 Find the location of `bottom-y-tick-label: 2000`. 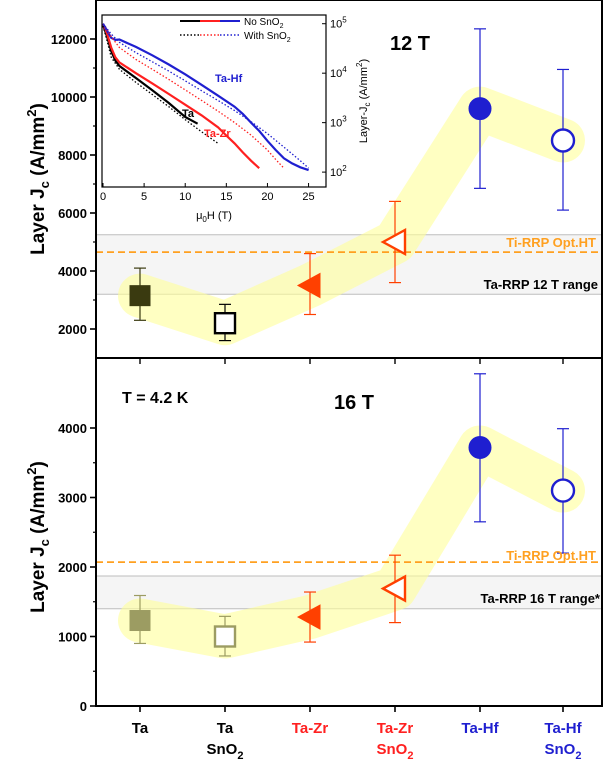

bottom-y-tick-label: 2000 is located at coordinates (72, 567).